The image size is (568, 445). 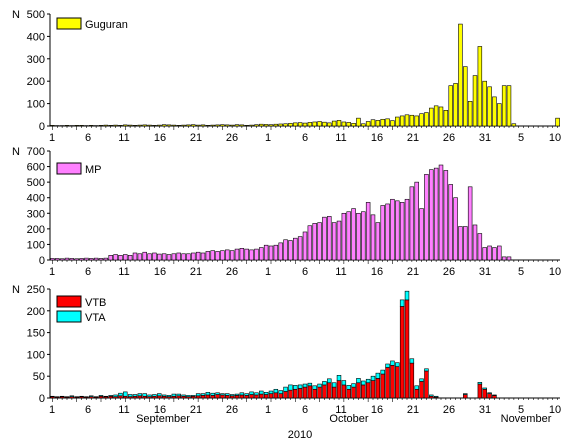 I want to click on y-tick-label: 100, so click(x=36, y=355).